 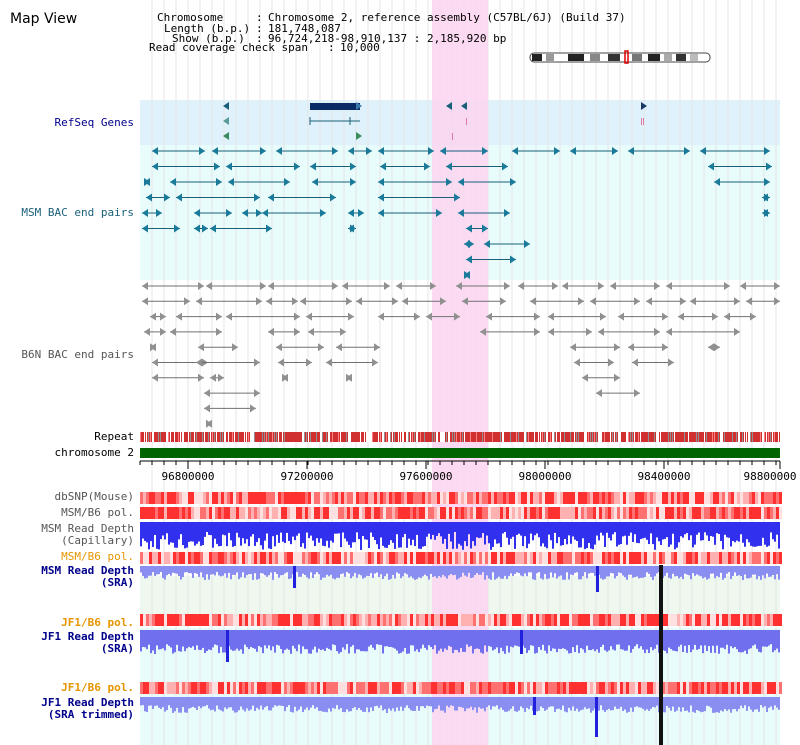 I want to click on refseq-genes-track, so click(x=435, y=121).